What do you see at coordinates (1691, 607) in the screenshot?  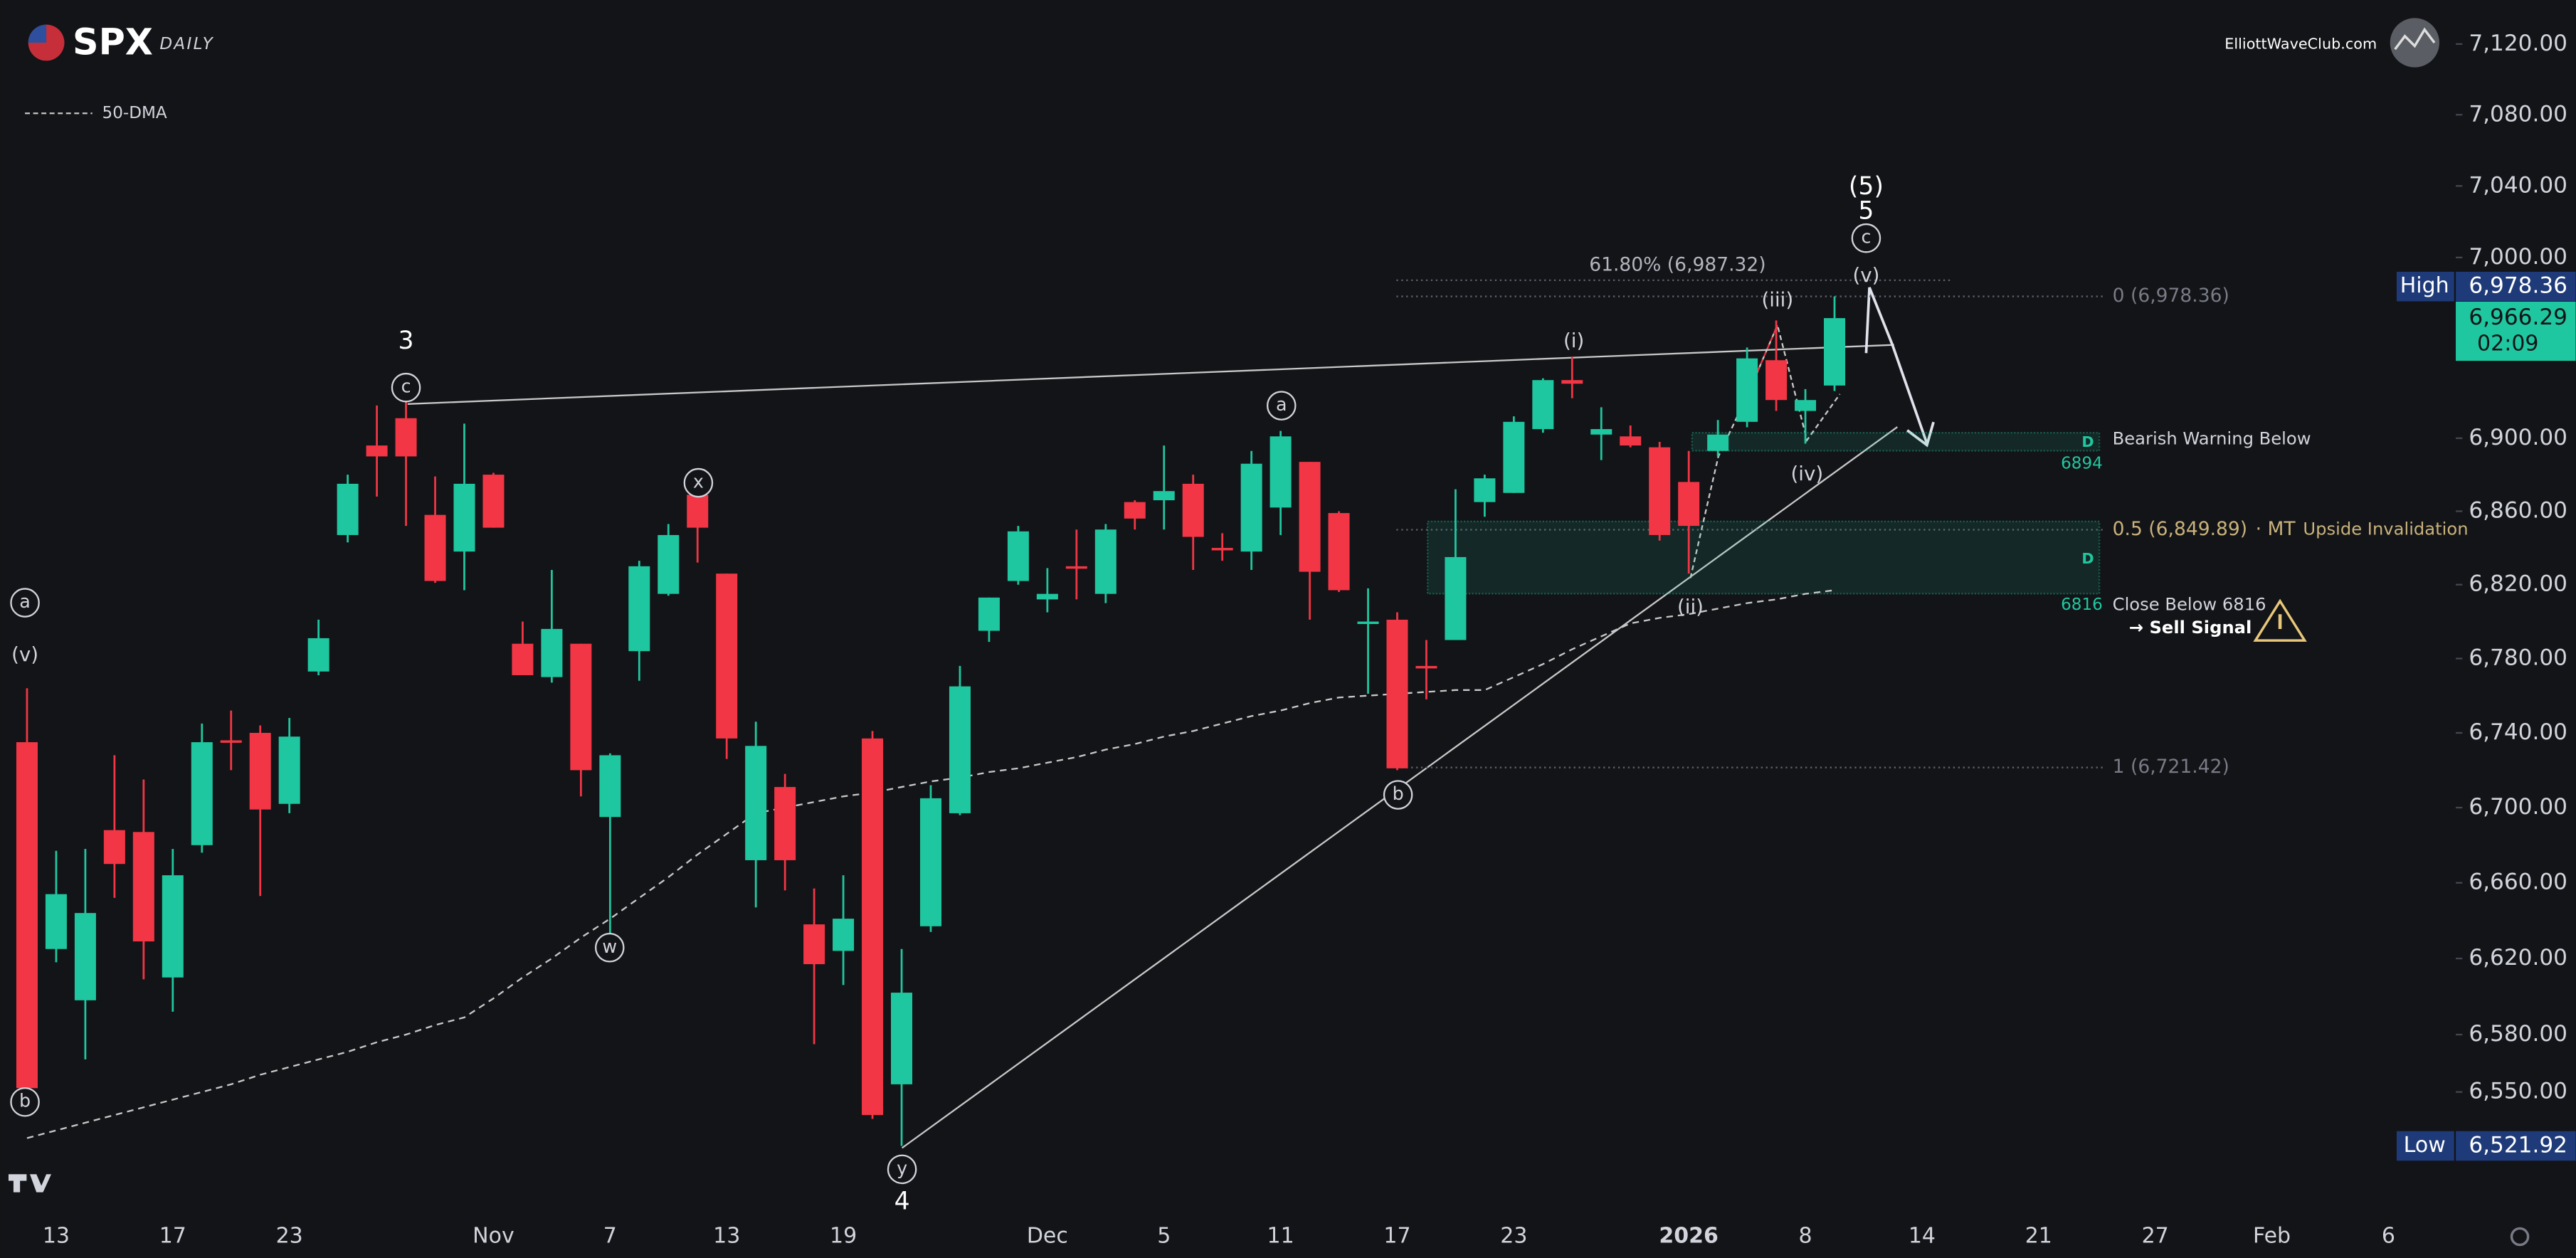 I see `wave-label: (ii)` at bounding box center [1691, 607].